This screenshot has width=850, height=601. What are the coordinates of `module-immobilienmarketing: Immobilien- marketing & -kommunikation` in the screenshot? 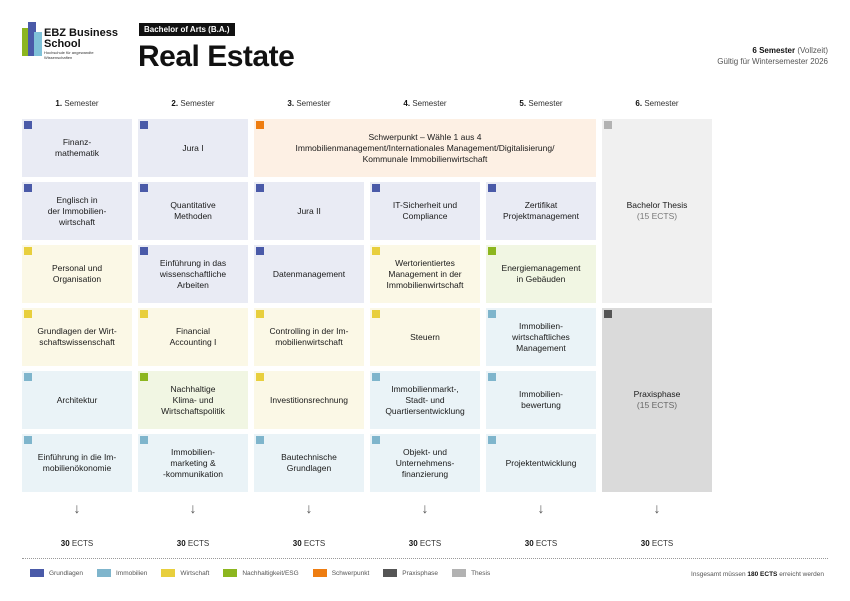 It's located at (193, 463).